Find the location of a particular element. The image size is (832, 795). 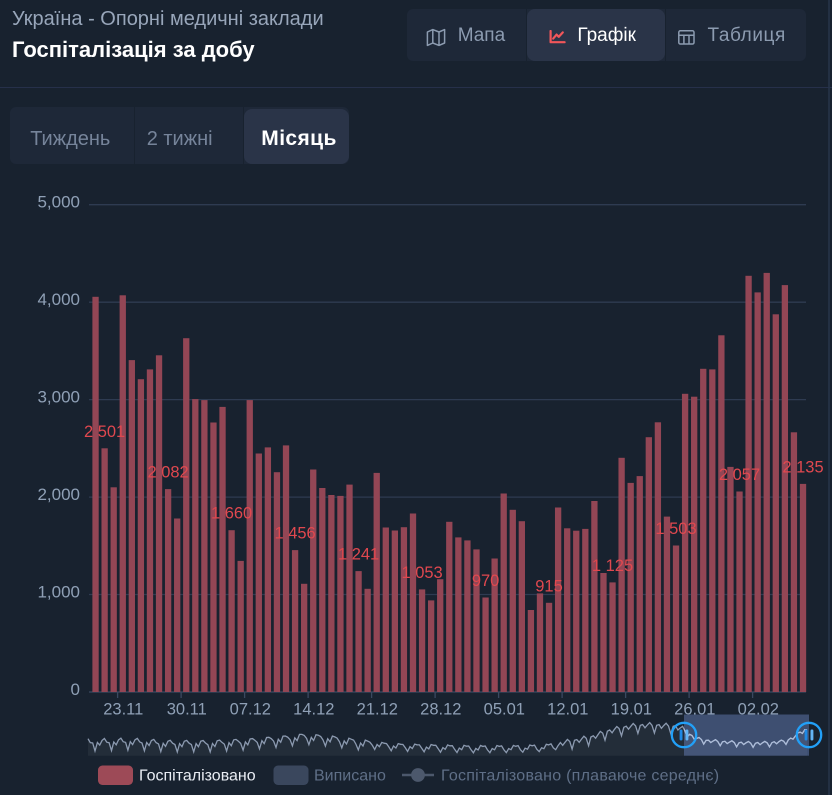

svg-text: 1,000 is located at coordinates (58, 592).